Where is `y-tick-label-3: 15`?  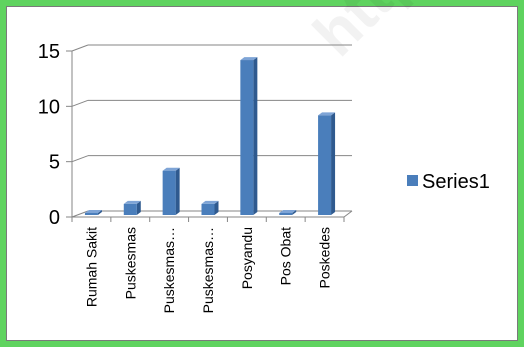
y-tick-label-3: 15 is located at coordinates (49, 52).